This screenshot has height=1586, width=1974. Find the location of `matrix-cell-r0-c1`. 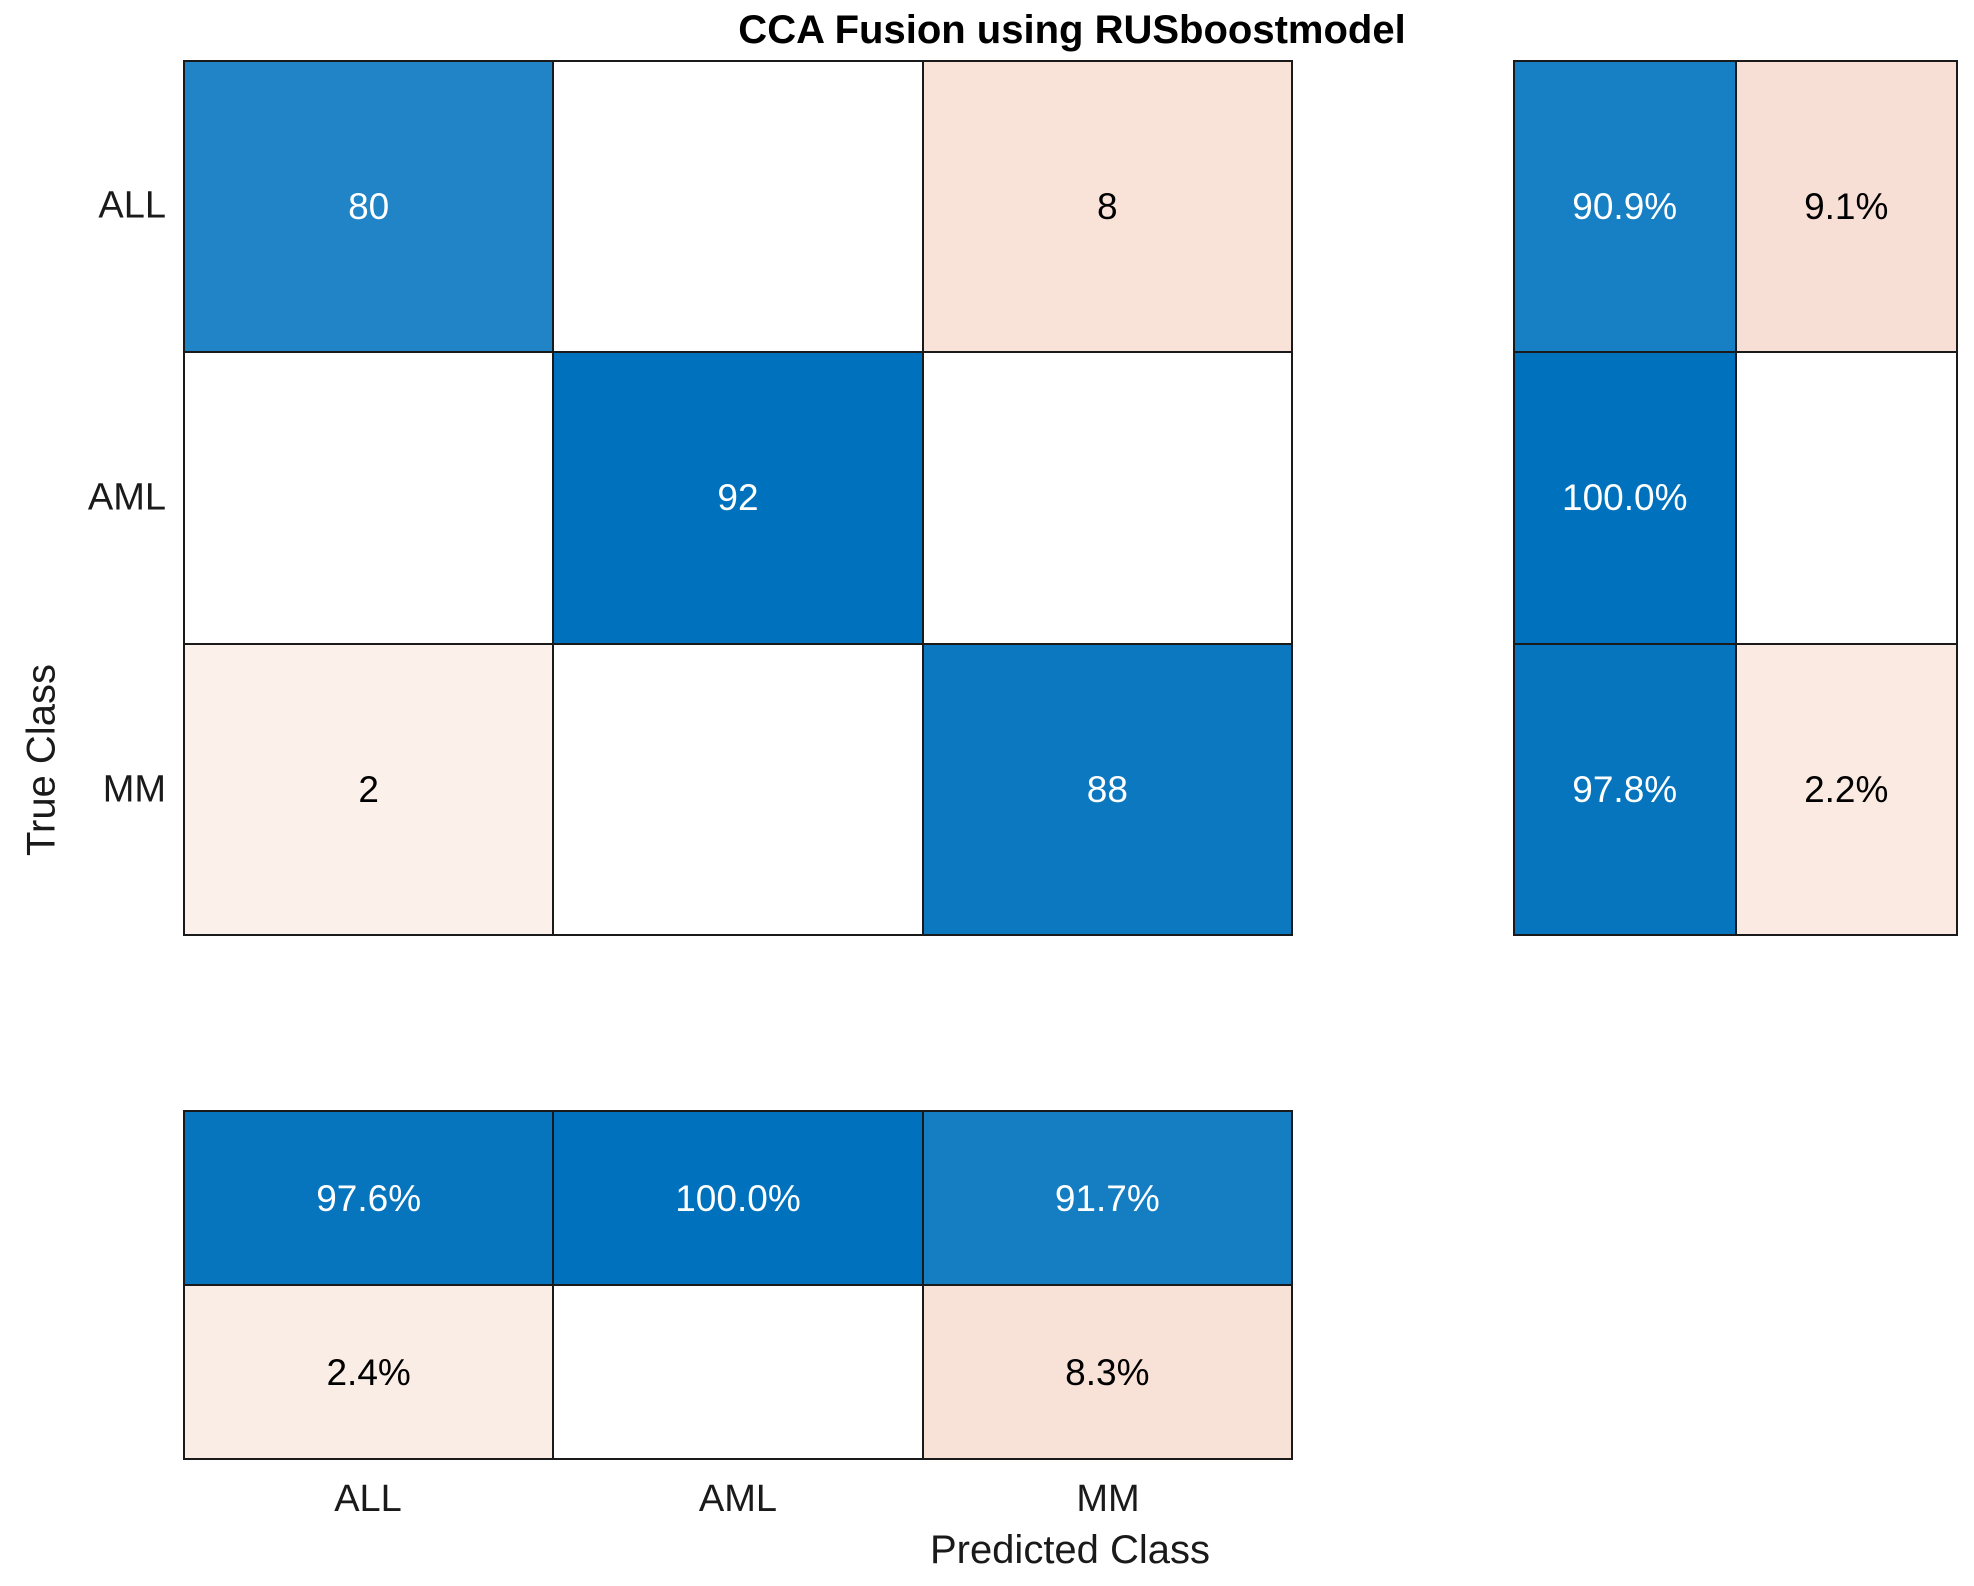

matrix-cell-r0-c1 is located at coordinates (738, 207).